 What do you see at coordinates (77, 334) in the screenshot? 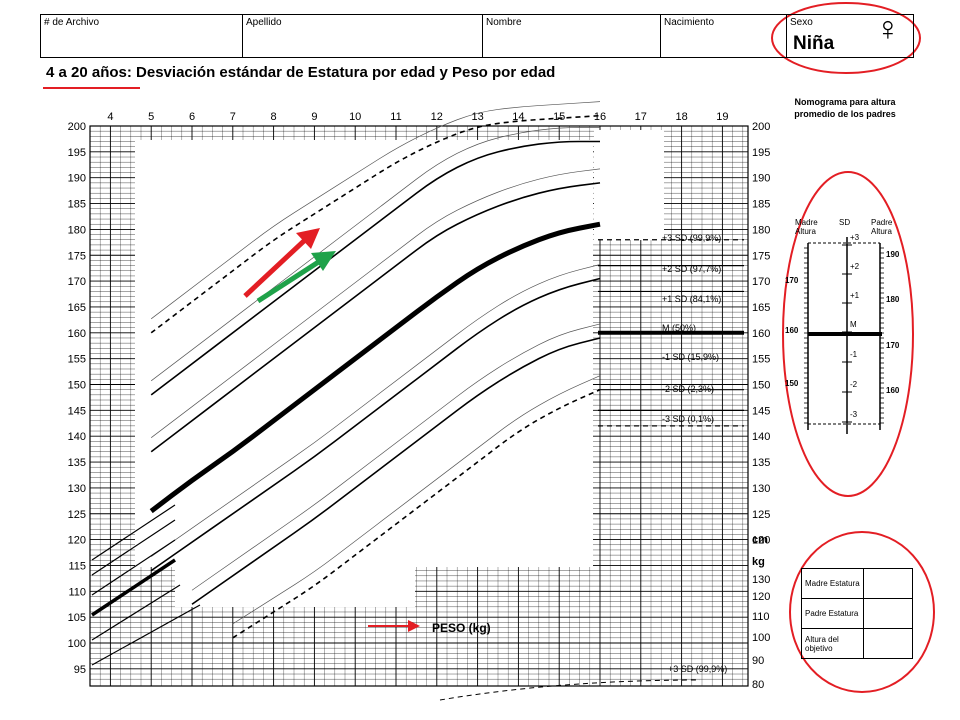
I see `y-tick-left-160: 160` at bounding box center [77, 334].